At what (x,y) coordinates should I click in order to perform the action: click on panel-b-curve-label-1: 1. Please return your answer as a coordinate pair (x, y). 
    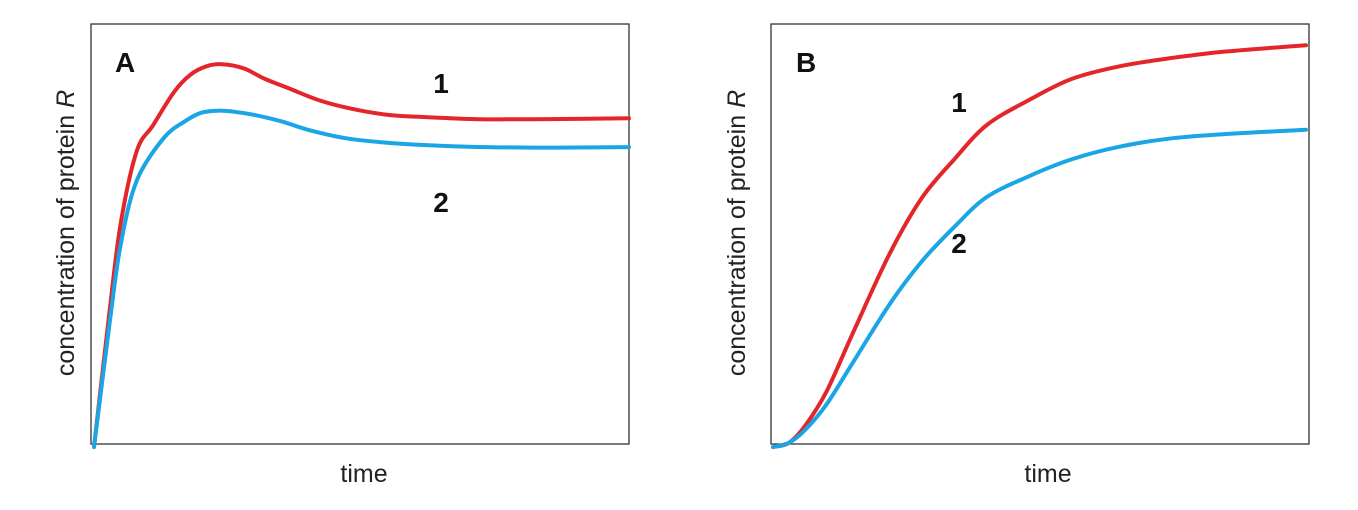
    Looking at the image, I should click on (959, 102).